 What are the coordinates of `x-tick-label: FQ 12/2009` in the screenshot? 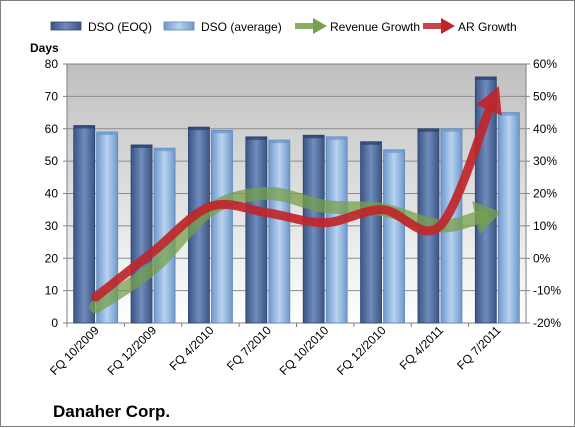 It's located at (131, 350).